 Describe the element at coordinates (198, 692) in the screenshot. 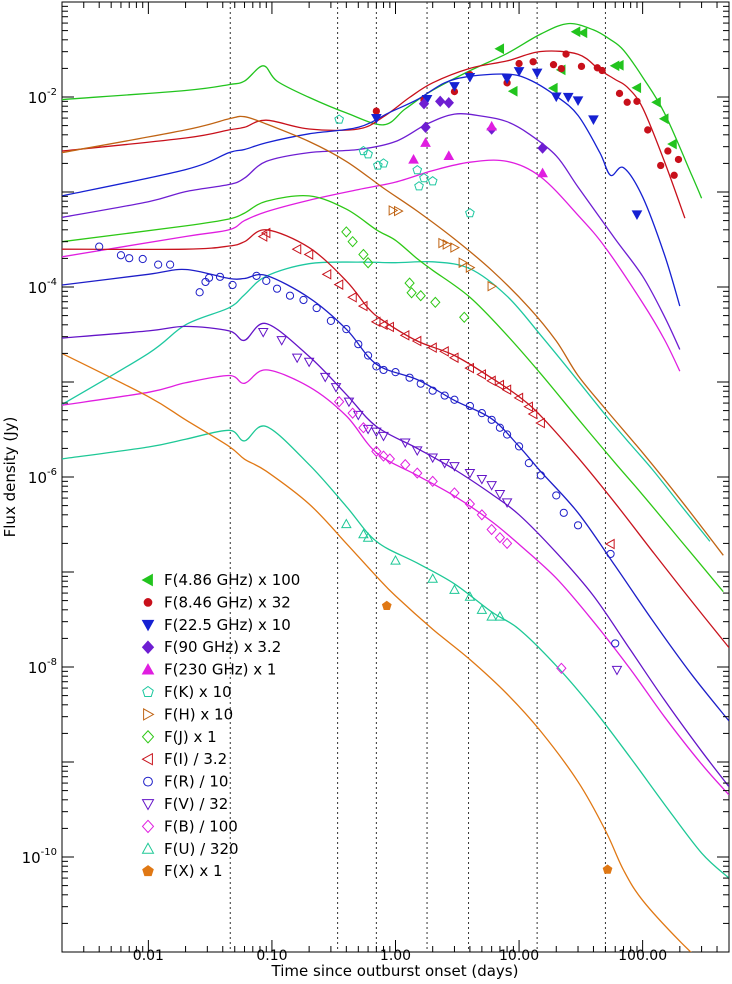

I see `legend-label-5: F(K) x 10` at that location.